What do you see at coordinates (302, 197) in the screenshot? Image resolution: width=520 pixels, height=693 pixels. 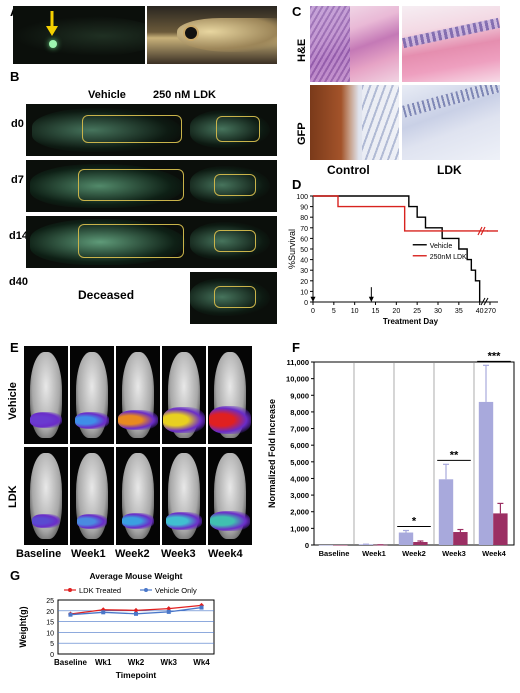 I see `y-tick-label: 100` at bounding box center [302, 197].